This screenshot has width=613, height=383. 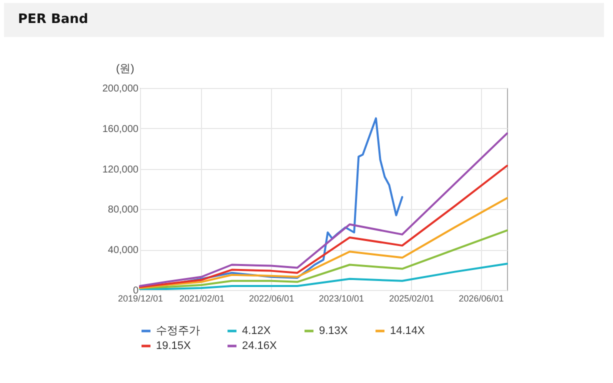 What do you see at coordinates (120, 129) in the screenshot?
I see `y-tick-label: 160,000` at bounding box center [120, 129].